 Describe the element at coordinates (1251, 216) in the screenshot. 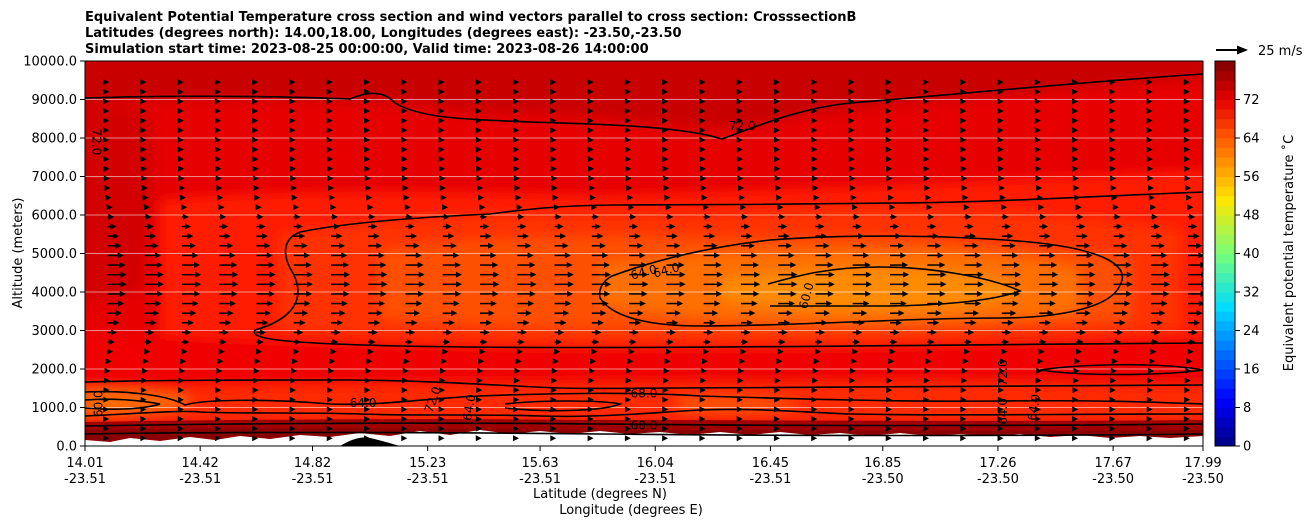

I see `colorbar-tick-label-6: 48` at that location.